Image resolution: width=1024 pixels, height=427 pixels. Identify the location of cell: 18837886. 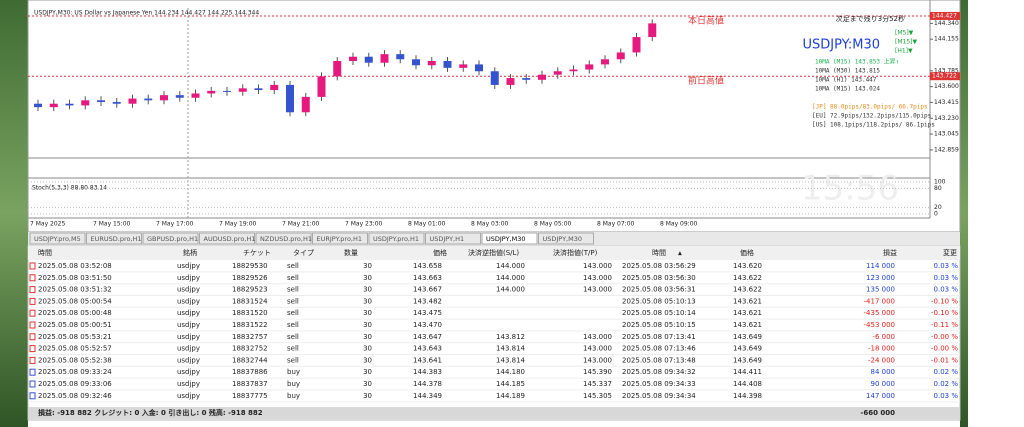
(250, 372).